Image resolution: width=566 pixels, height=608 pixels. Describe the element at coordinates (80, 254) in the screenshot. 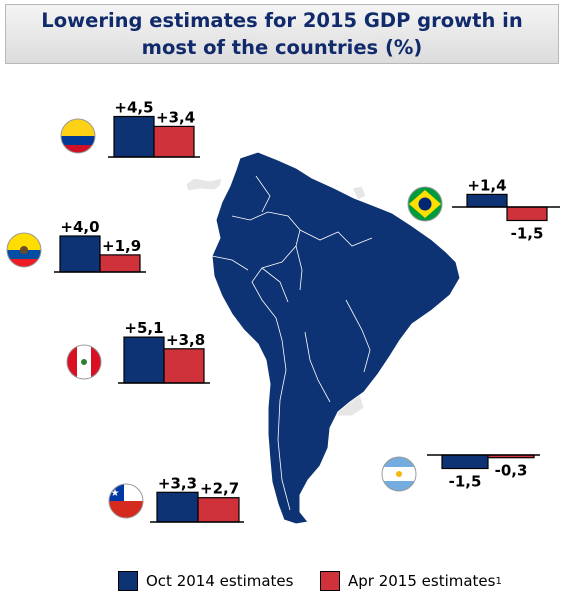

I see `bar-ecuador-oct` at that location.